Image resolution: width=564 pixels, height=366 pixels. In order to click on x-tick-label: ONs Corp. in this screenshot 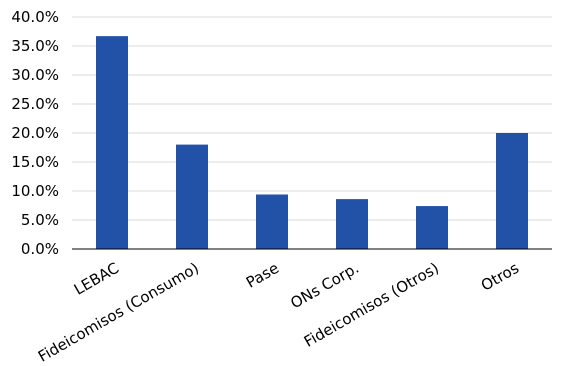, I will do `click(324, 285)`.